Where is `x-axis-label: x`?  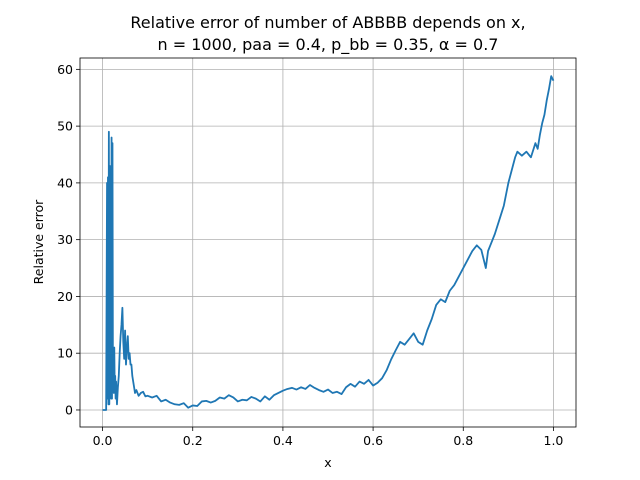 x-axis-label: x is located at coordinates (327, 462).